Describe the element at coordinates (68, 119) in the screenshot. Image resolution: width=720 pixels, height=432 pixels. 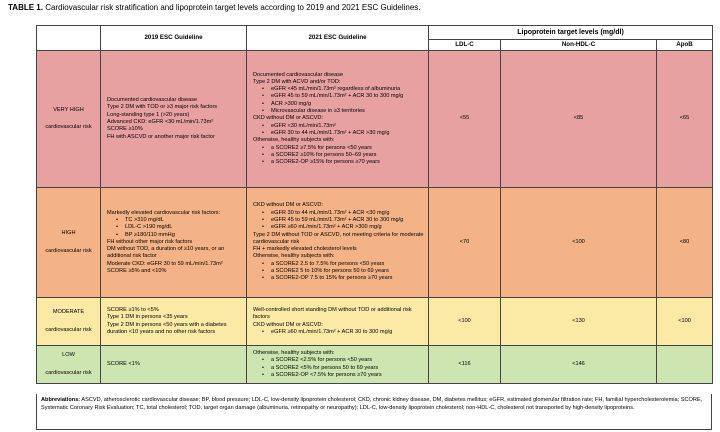
I see `category-very-high: VERY HIGH cardiovascular risk` at that location.